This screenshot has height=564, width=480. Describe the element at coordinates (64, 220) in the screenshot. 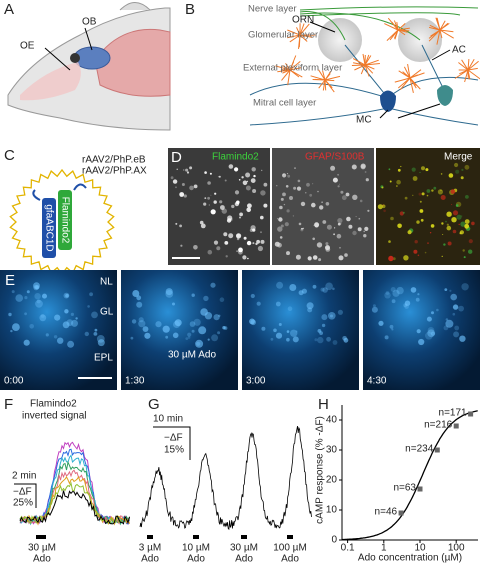

I see `sensor-label: Flamindo2` at that location.